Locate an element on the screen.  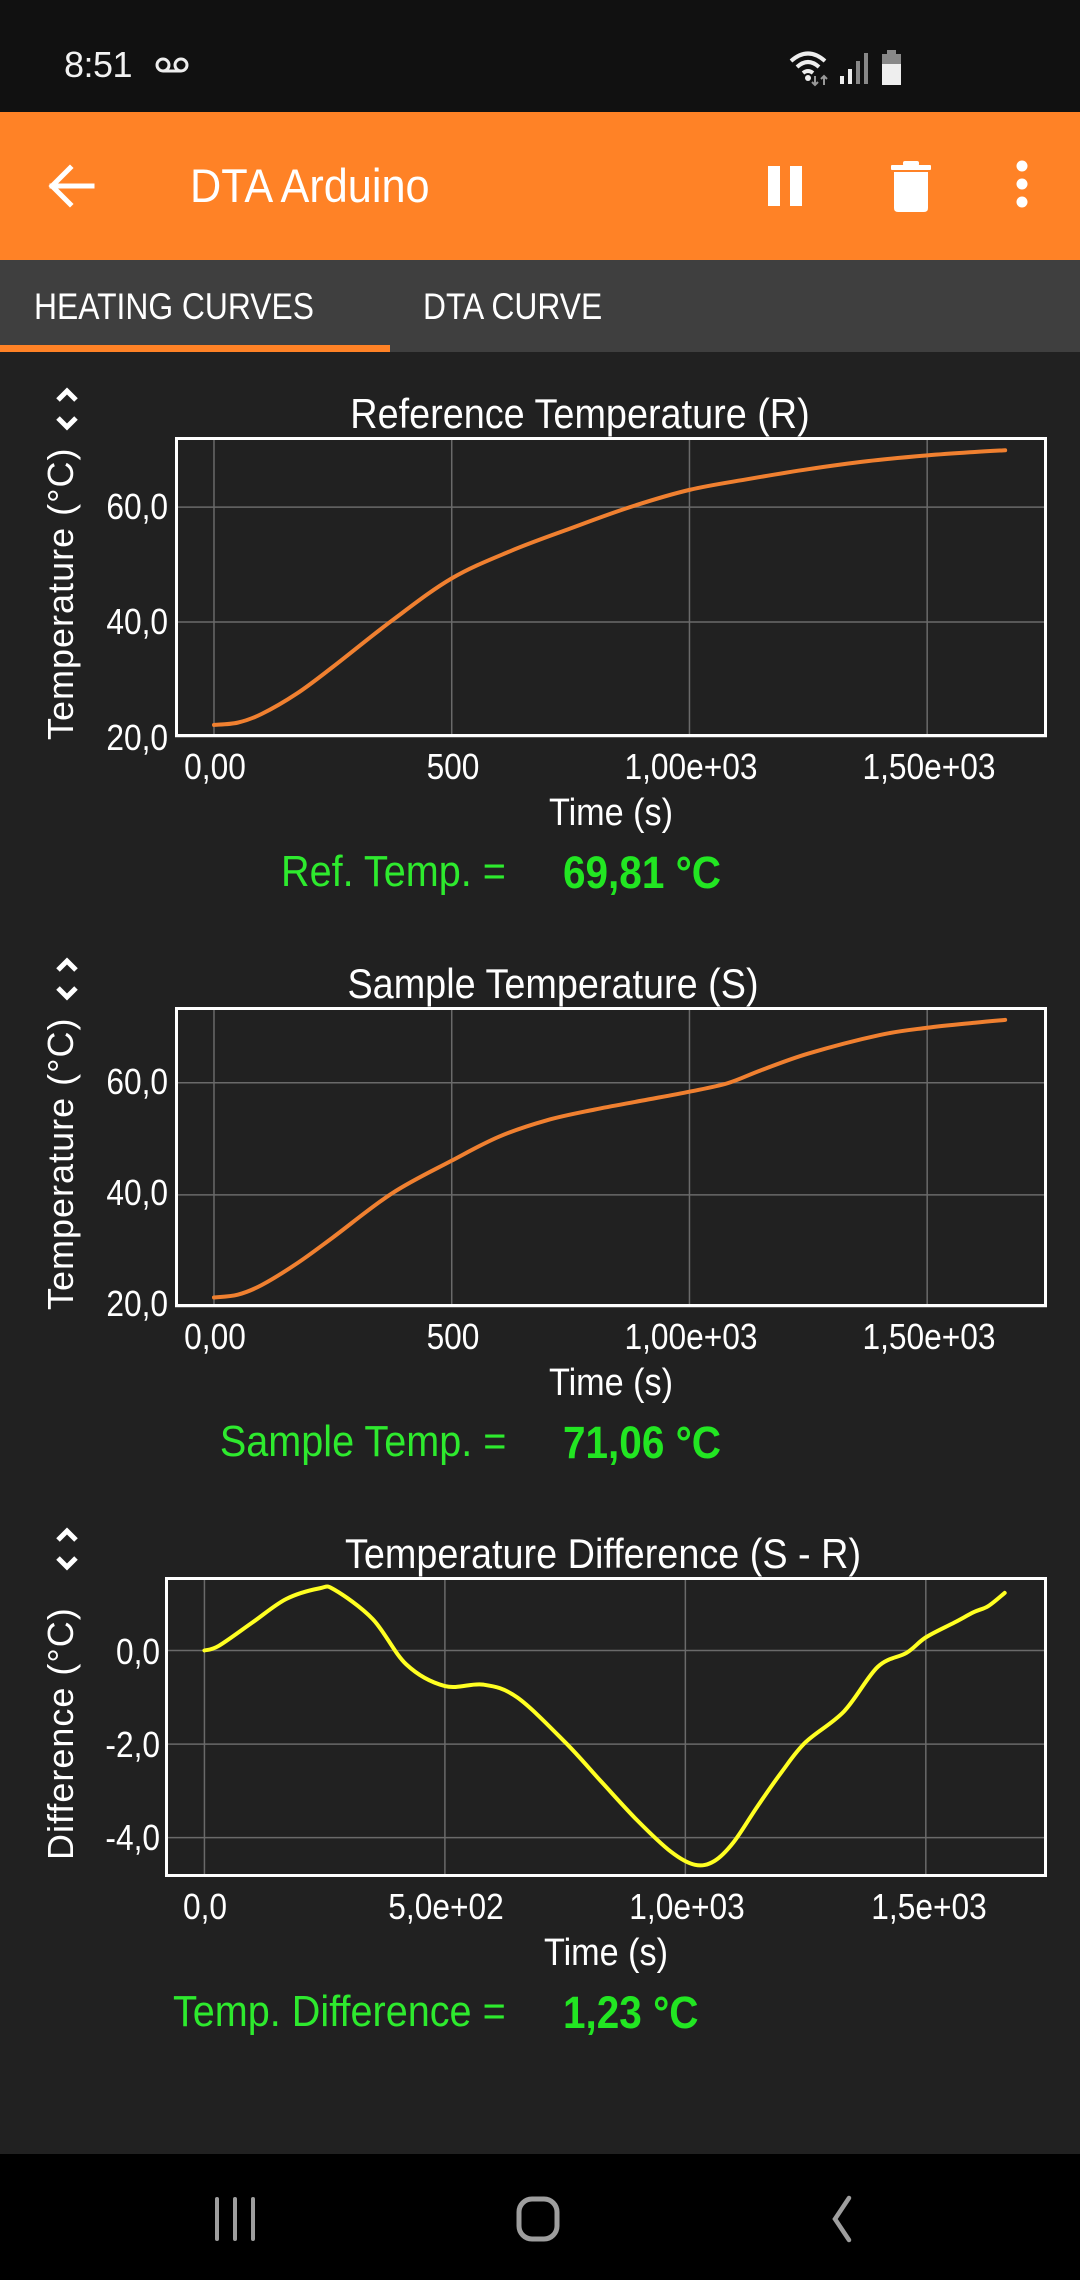
y-tick: -2,0 is located at coordinates (132, 1744).